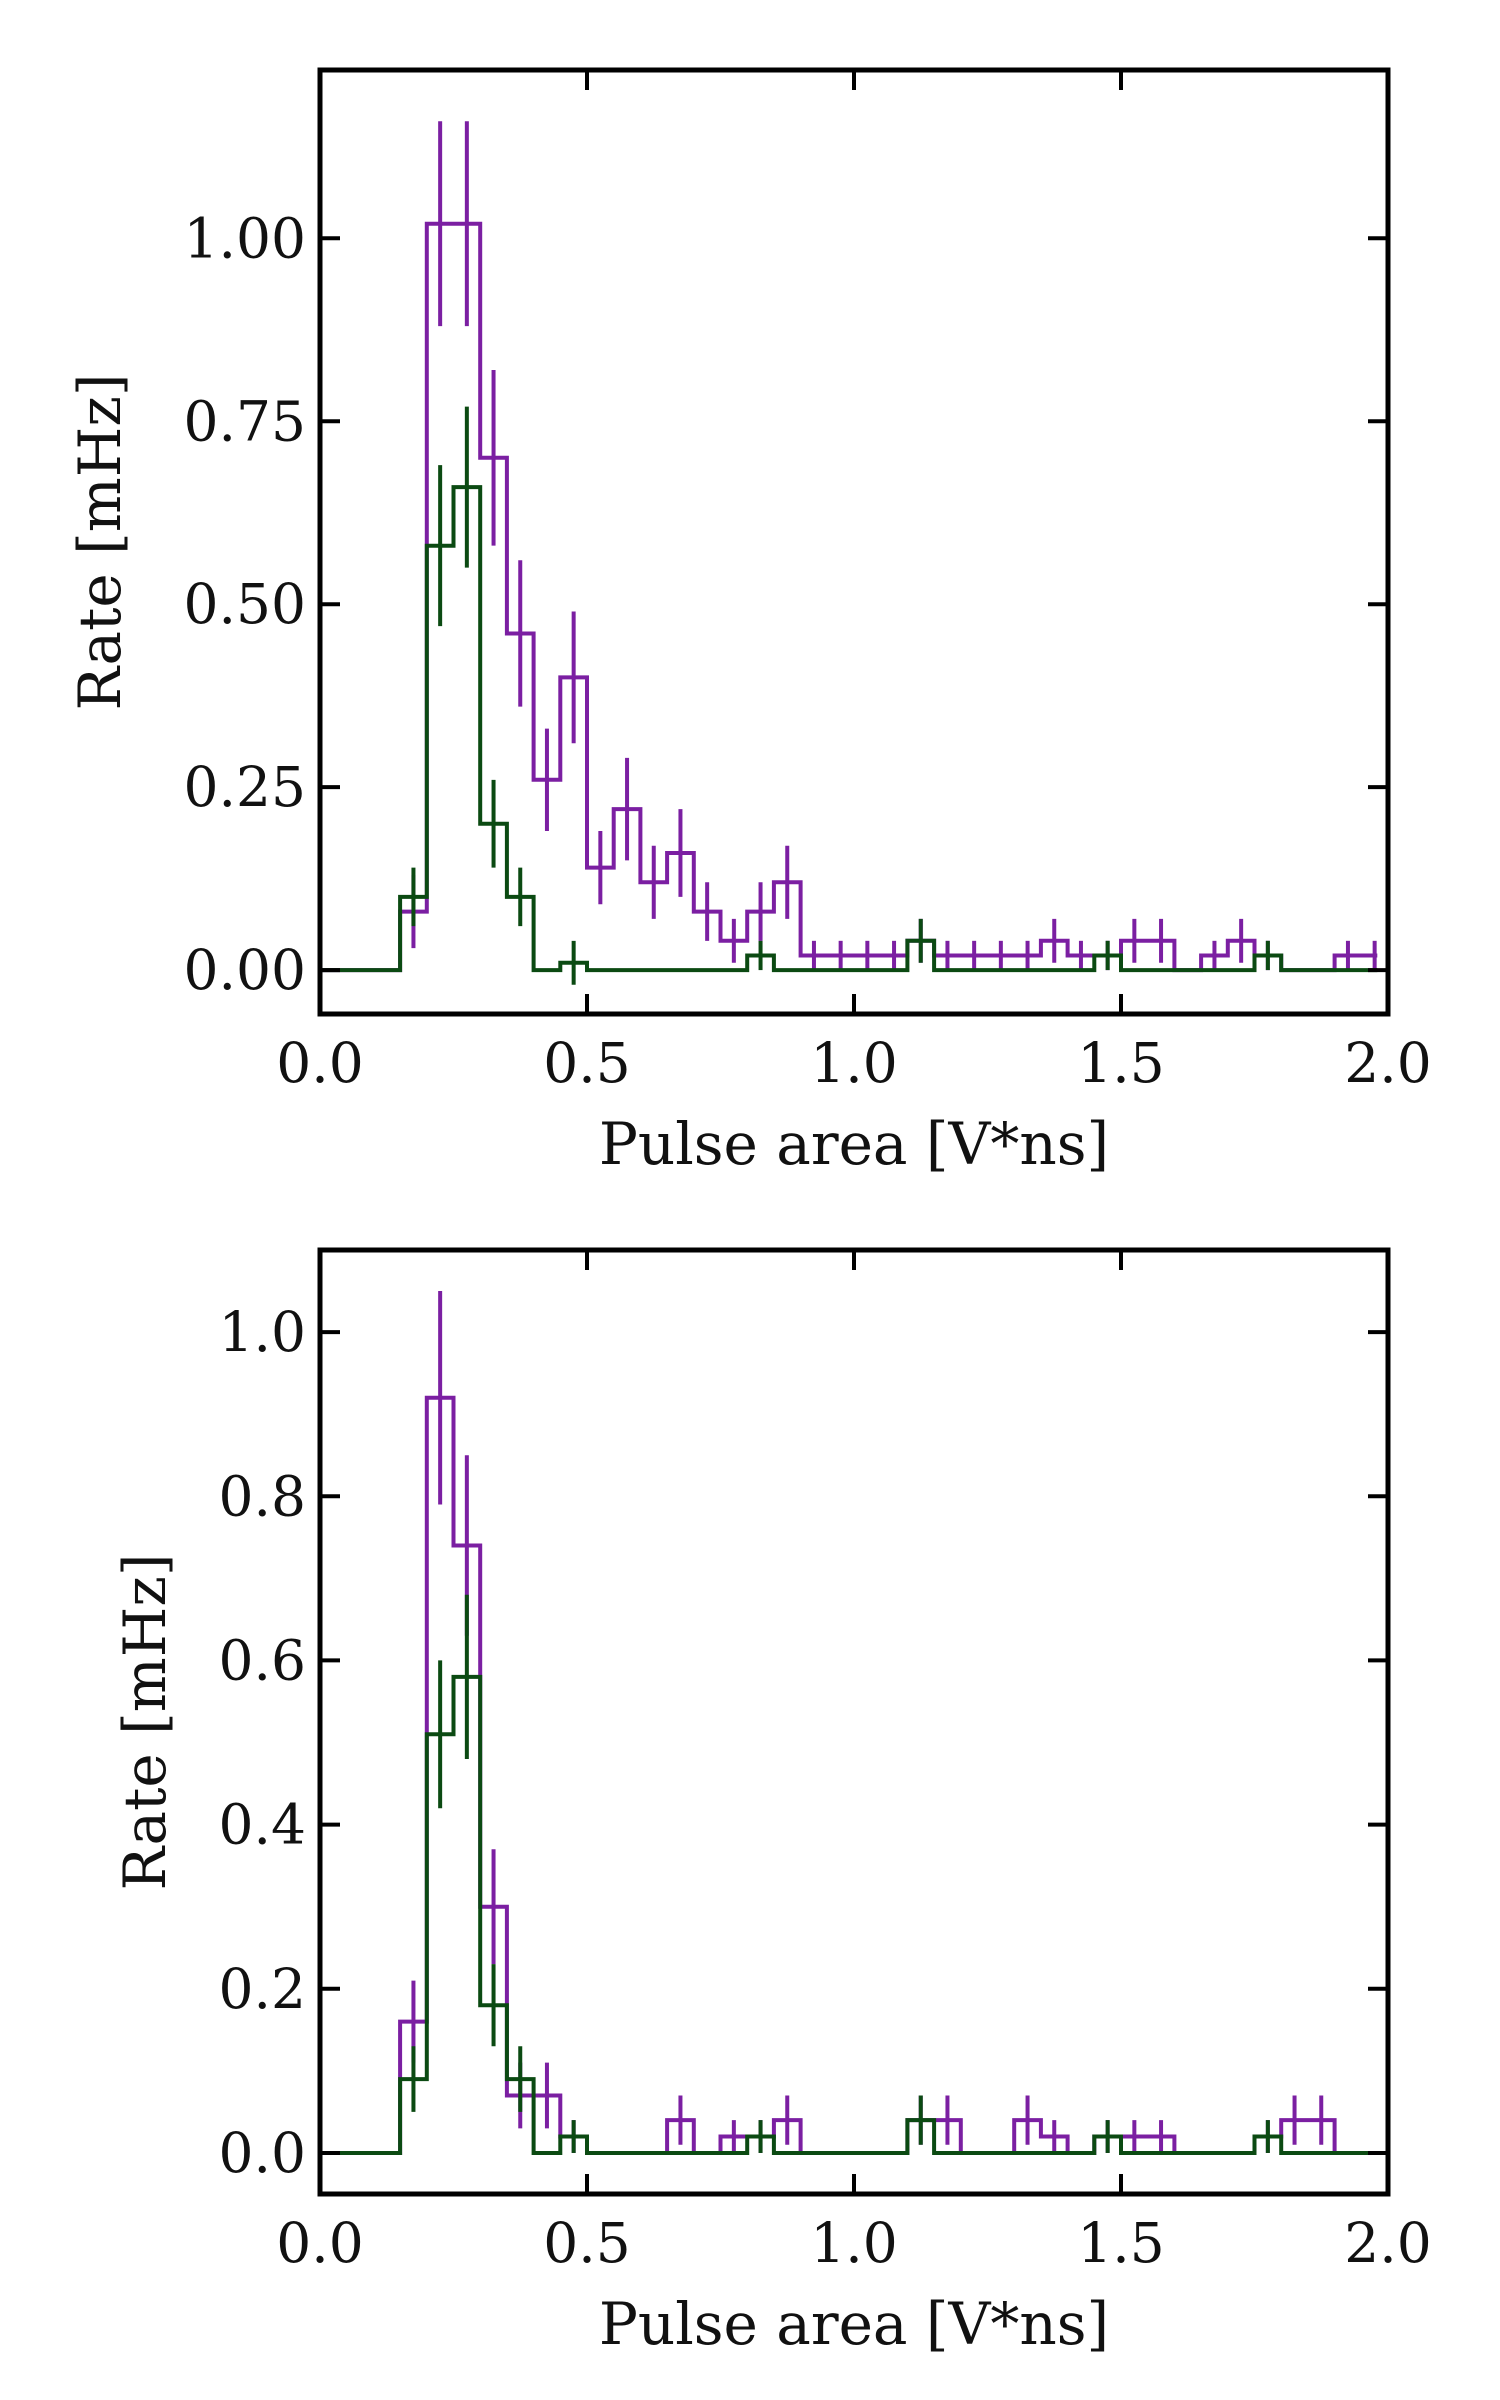  What do you see at coordinates (262, 1496) in the screenshot?
I see `y-tick-label: 0.8` at bounding box center [262, 1496].